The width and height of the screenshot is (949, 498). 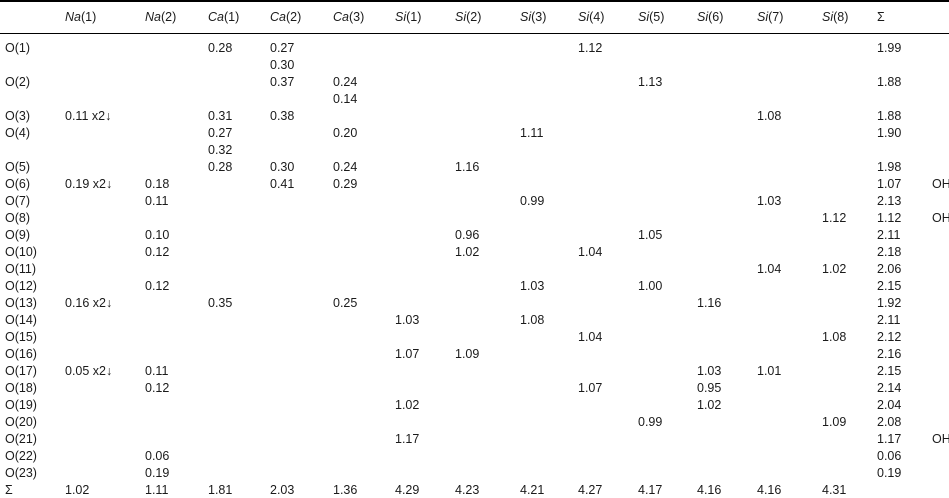 I want to click on sum-cell: 2.12, so click(x=889, y=337).